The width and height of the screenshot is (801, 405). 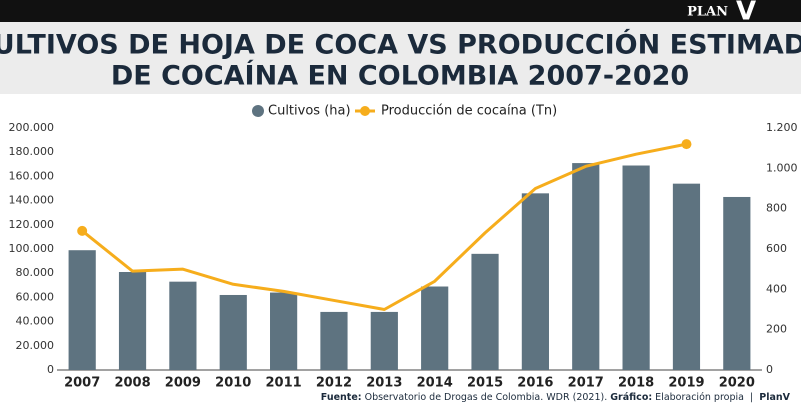 I want to click on y2-tick-label: 0, so click(x=769, y=369).